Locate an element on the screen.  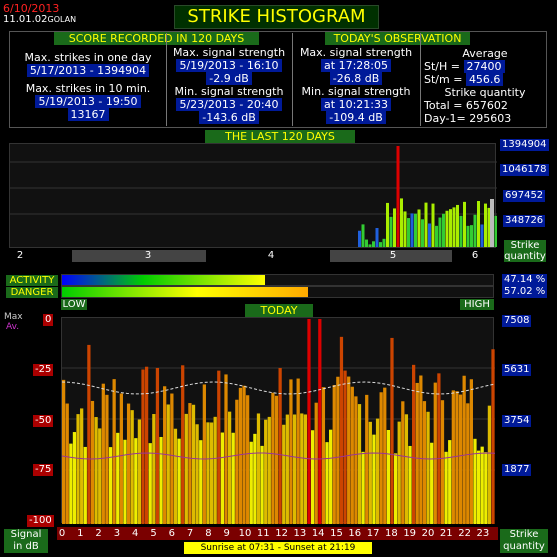
y-label: 1046178 is located at coordinates (524, 170).